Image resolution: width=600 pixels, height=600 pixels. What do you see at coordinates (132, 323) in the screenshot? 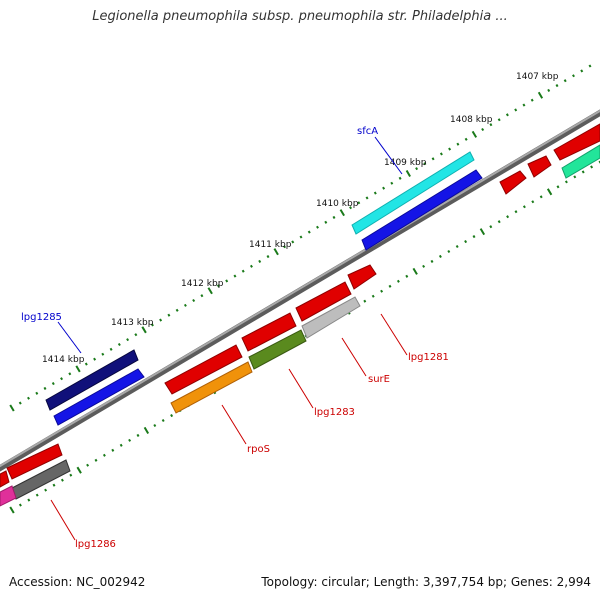
I see `tick-label-1413: 1413 kbp` at bounding box center [132, 323].